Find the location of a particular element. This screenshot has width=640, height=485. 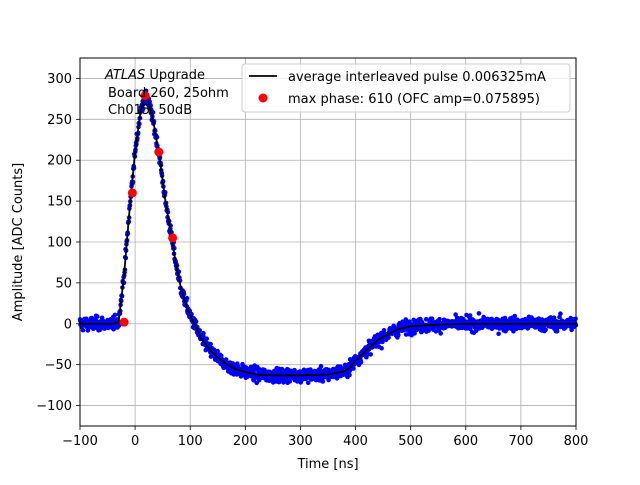

y-axis-label: Amplitude [ADC Counts] is located at coordinates (18, 242).